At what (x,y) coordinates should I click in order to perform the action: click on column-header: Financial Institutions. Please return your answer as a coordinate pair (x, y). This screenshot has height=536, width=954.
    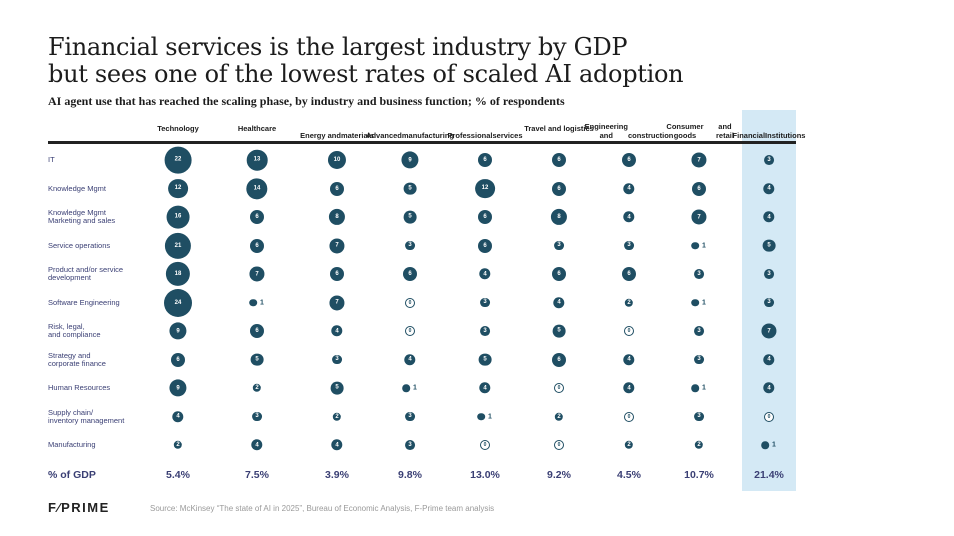
    Looking at the image, I should click on (769, 135).